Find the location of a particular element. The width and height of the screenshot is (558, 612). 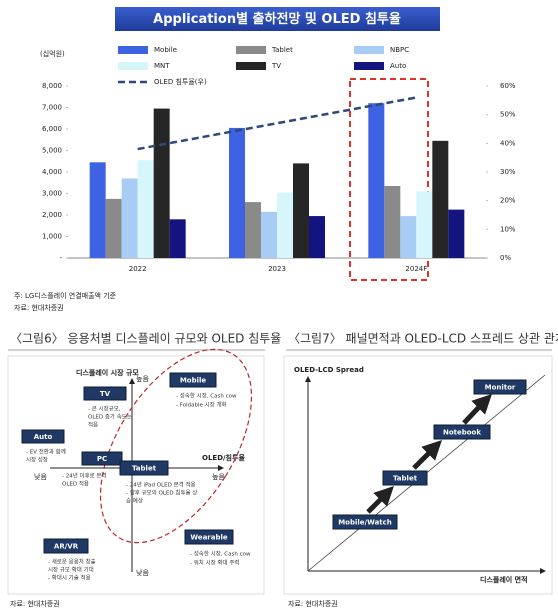

unit-label: (십억원) is located at coordinates (52, 53).